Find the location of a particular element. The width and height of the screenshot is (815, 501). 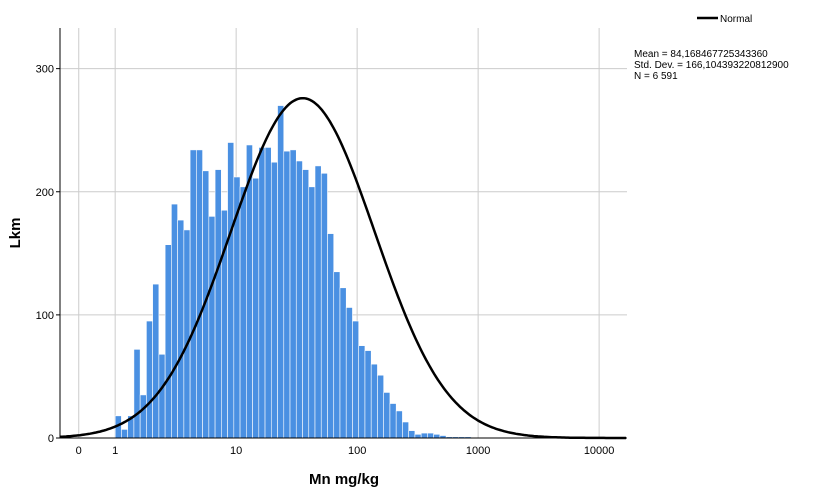

x-tick-label: 100 is located at coordinates (357, 451).